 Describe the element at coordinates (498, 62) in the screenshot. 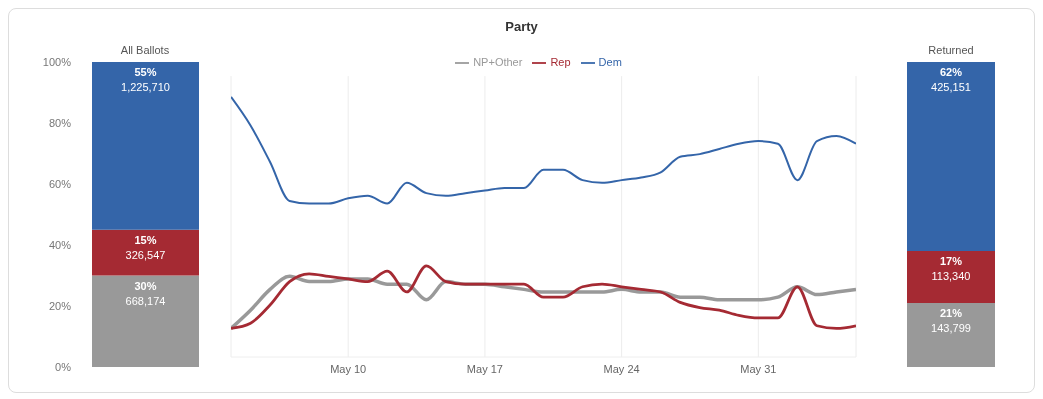

I see `legend-label: NP+Other` at that location.